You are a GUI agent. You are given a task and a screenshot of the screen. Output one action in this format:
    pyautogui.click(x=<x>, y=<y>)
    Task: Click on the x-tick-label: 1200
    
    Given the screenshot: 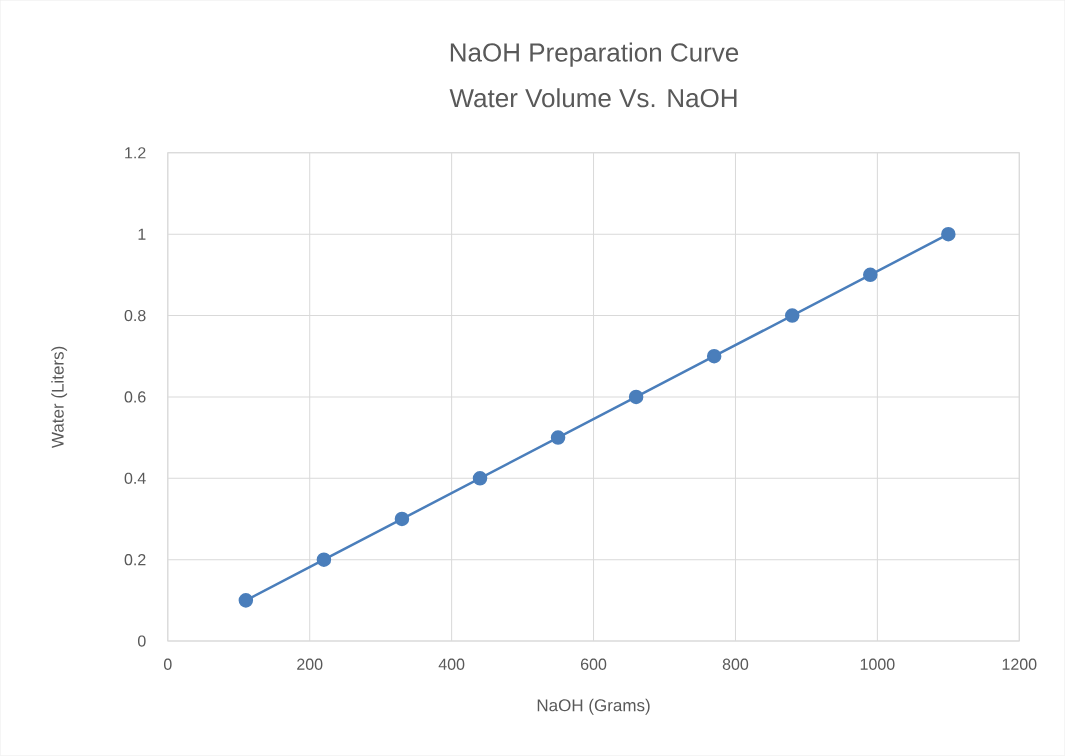 What is the action you would take?
    pyautogui.click(x=1019, y=664)
    